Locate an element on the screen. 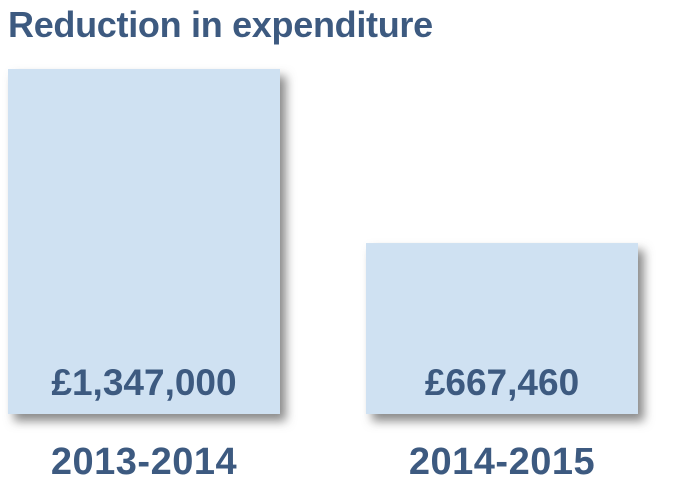 This screenshot has width=676, height=496. value-labels-group: £1,347,000 £667,460 is located at coordinates (315, 382).